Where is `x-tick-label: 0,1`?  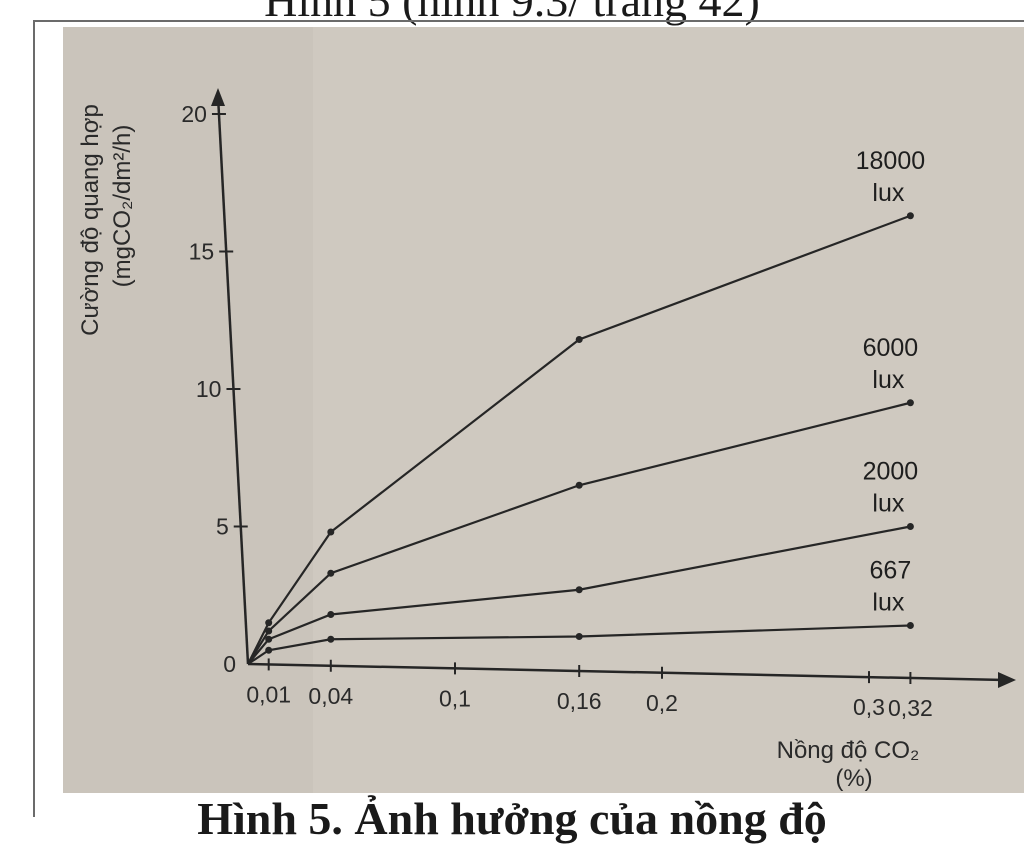 x-tick-label: 0,1 is located at coordinates (455, 698).